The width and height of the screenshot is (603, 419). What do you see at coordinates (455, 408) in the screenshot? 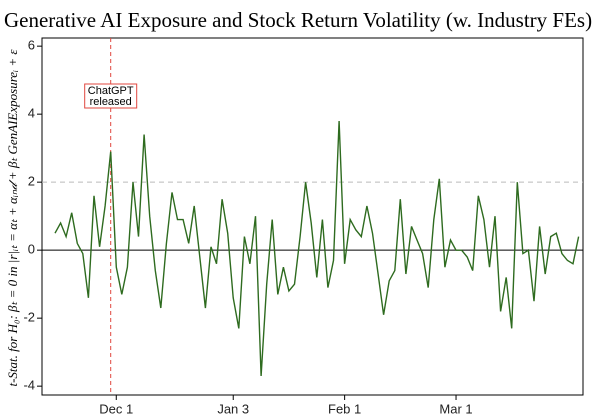
I see `x-tick-label: Mar 1` at bounding box center [455, 408].